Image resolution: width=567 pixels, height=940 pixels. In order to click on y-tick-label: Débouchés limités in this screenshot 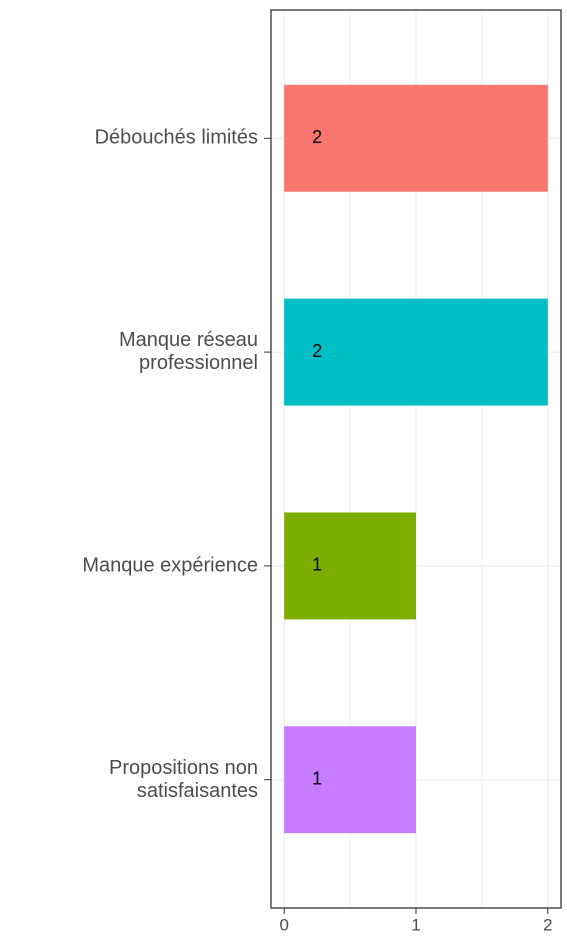, I will do `click(176, 137)`.